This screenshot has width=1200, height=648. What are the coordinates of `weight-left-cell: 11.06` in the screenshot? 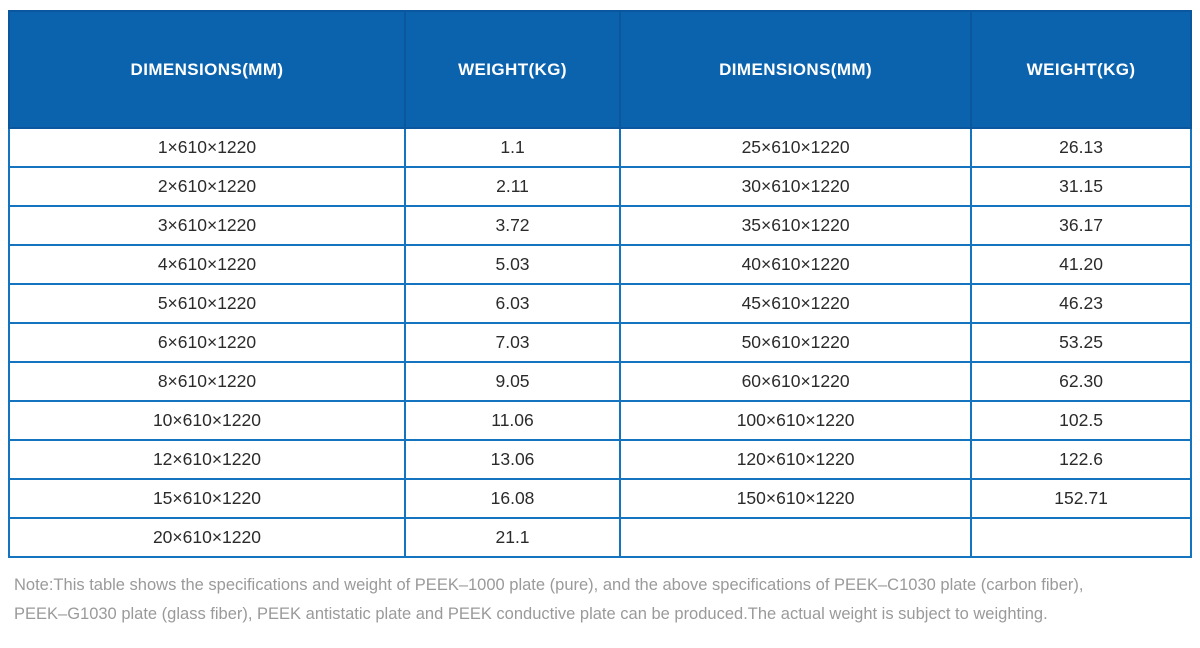 It's located at (512, 420).